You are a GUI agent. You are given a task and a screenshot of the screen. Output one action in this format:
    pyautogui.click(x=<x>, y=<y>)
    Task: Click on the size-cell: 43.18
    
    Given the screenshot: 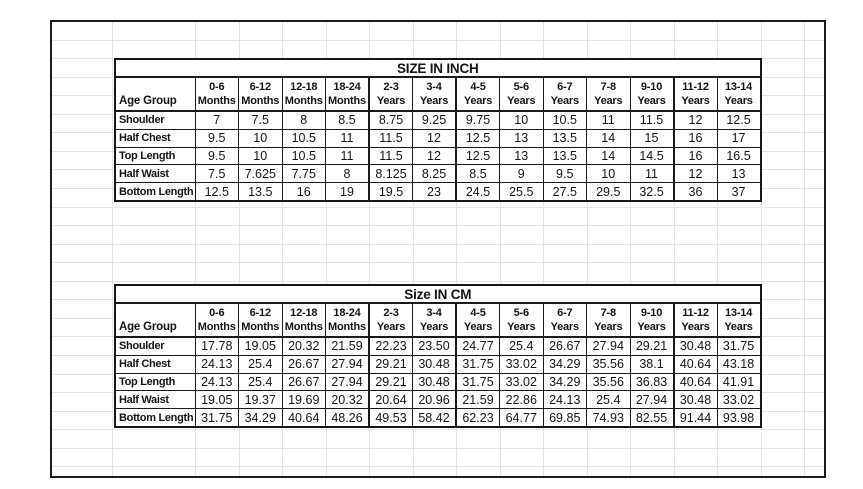 What is the action you would take?
    pyautogui.click(x=739, y=364)
    